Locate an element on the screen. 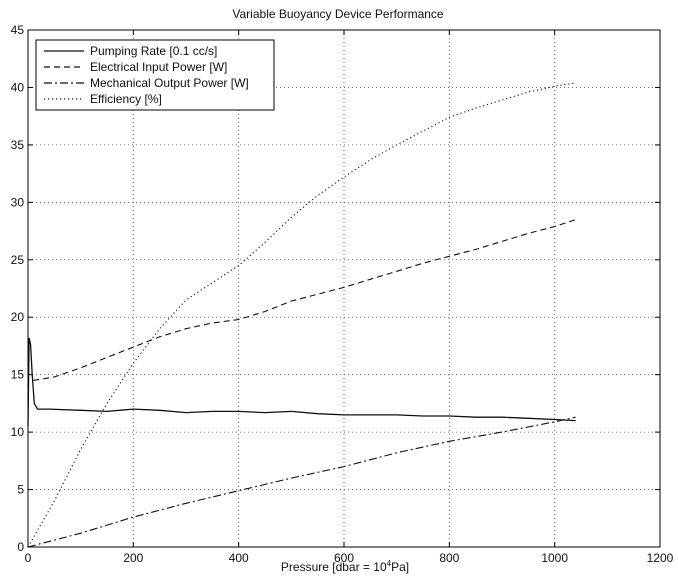 Image resolution: width=678 pixels, height=576 pixels. x-axis-label: Pressure [dbar = 104Pa] is located at coordinates (345, 566).